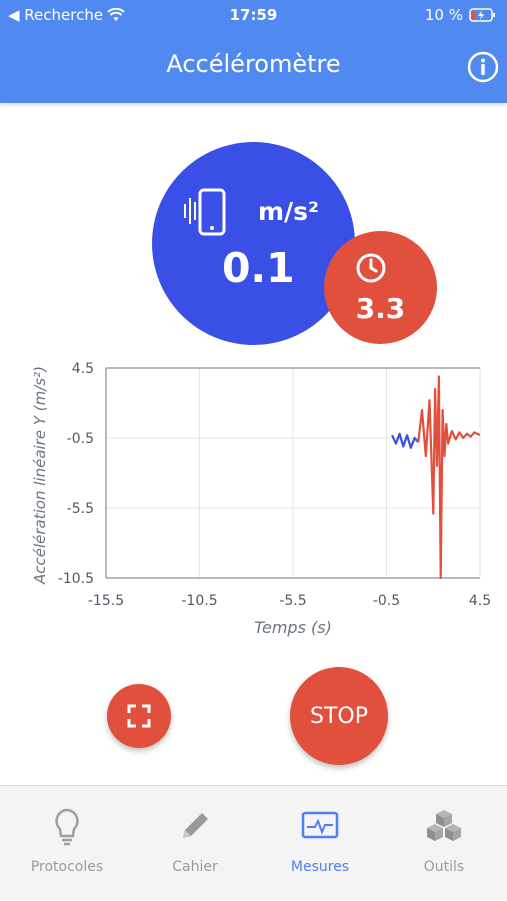 Image resolution: width=507 pixels, height=901 pixels. Describe the element at coordinates (258, 268) in the screenshot. I see `gauge-value: 0.1` at that location.